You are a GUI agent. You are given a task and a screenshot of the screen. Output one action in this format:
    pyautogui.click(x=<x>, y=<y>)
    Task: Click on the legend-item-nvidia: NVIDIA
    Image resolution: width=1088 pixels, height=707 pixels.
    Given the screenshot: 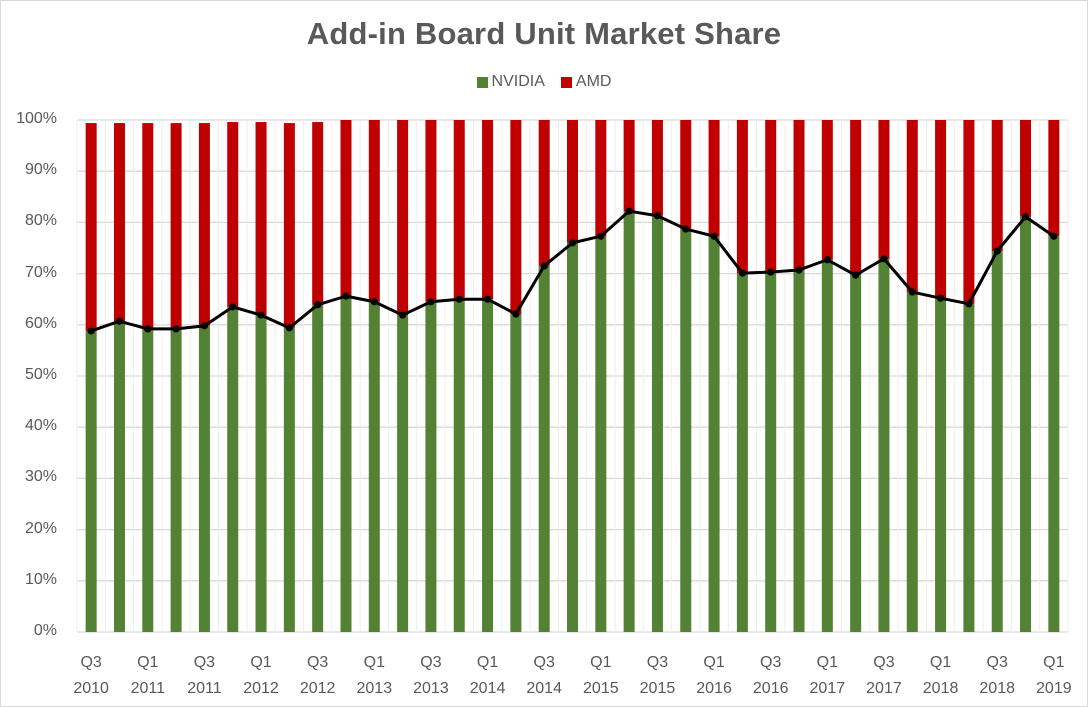 What is the action you would take?
    pyautogui.click(x=510, y=82)
    